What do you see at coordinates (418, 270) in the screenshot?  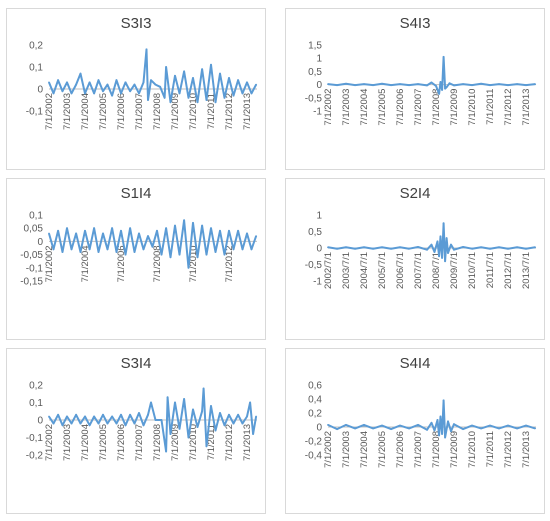 I see `x-tick-label: 2007/7/1` at bounding box center [418, 270].